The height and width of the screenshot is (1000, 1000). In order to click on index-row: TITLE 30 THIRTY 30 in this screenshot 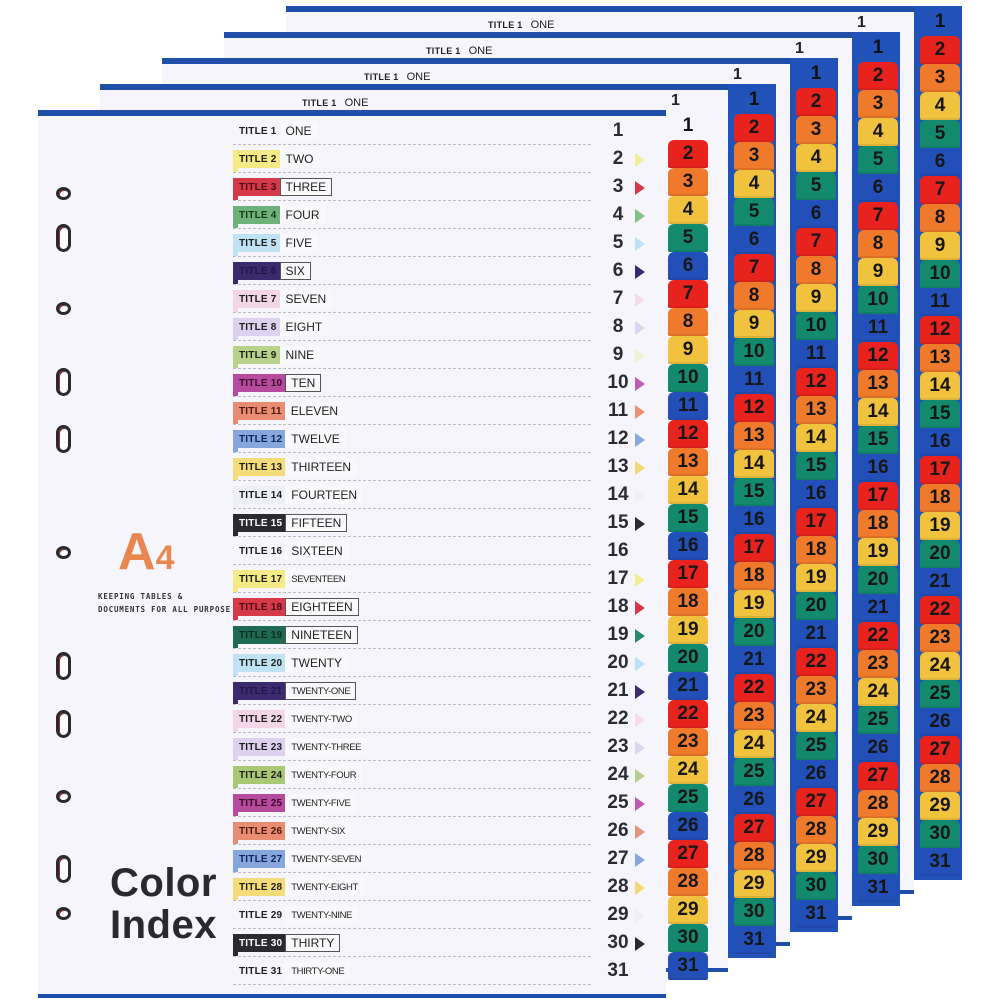, I will do `click(446, 944)`.